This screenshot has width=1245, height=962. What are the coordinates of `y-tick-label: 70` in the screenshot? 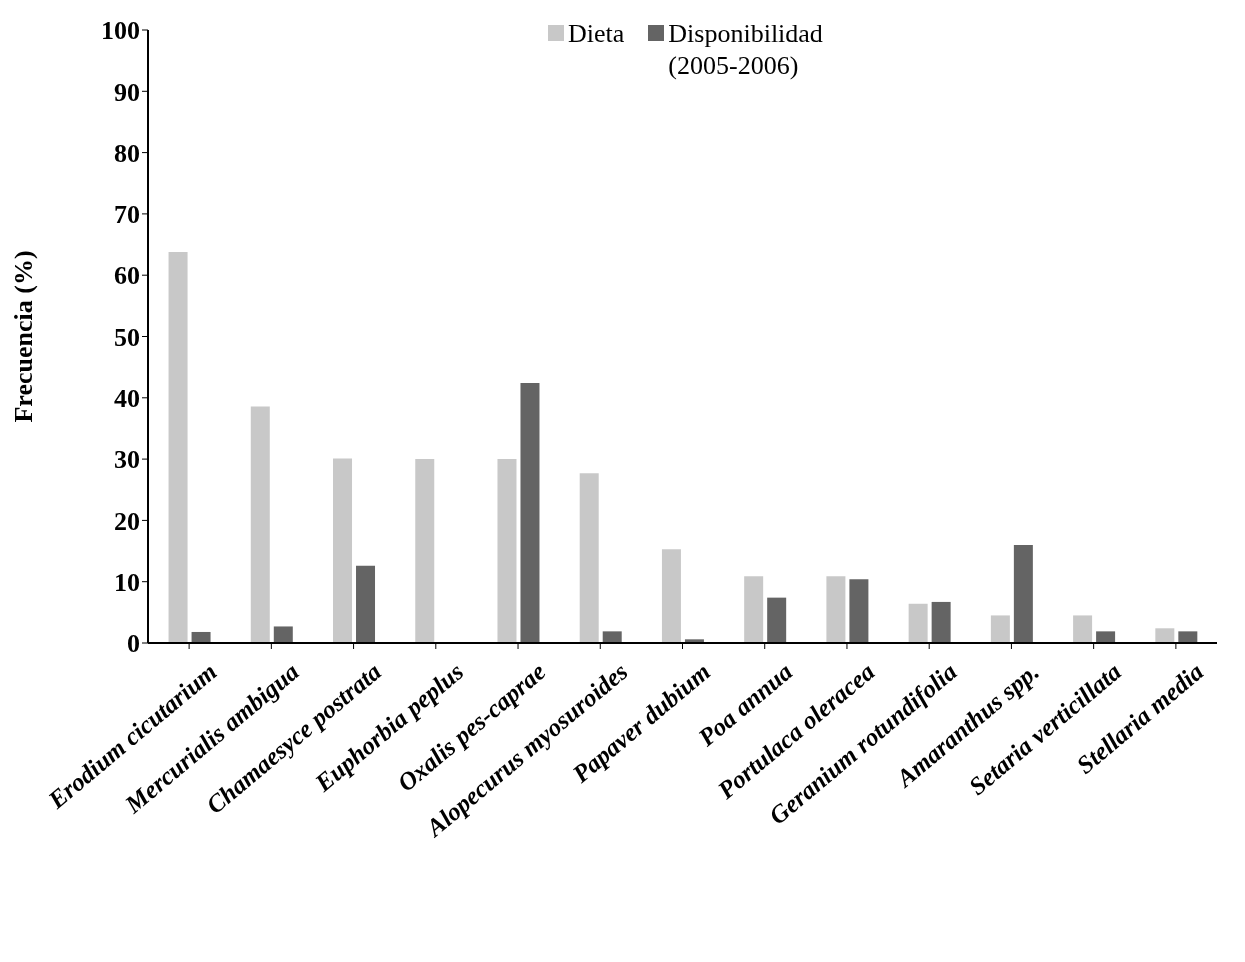 It's located at (127, 215).